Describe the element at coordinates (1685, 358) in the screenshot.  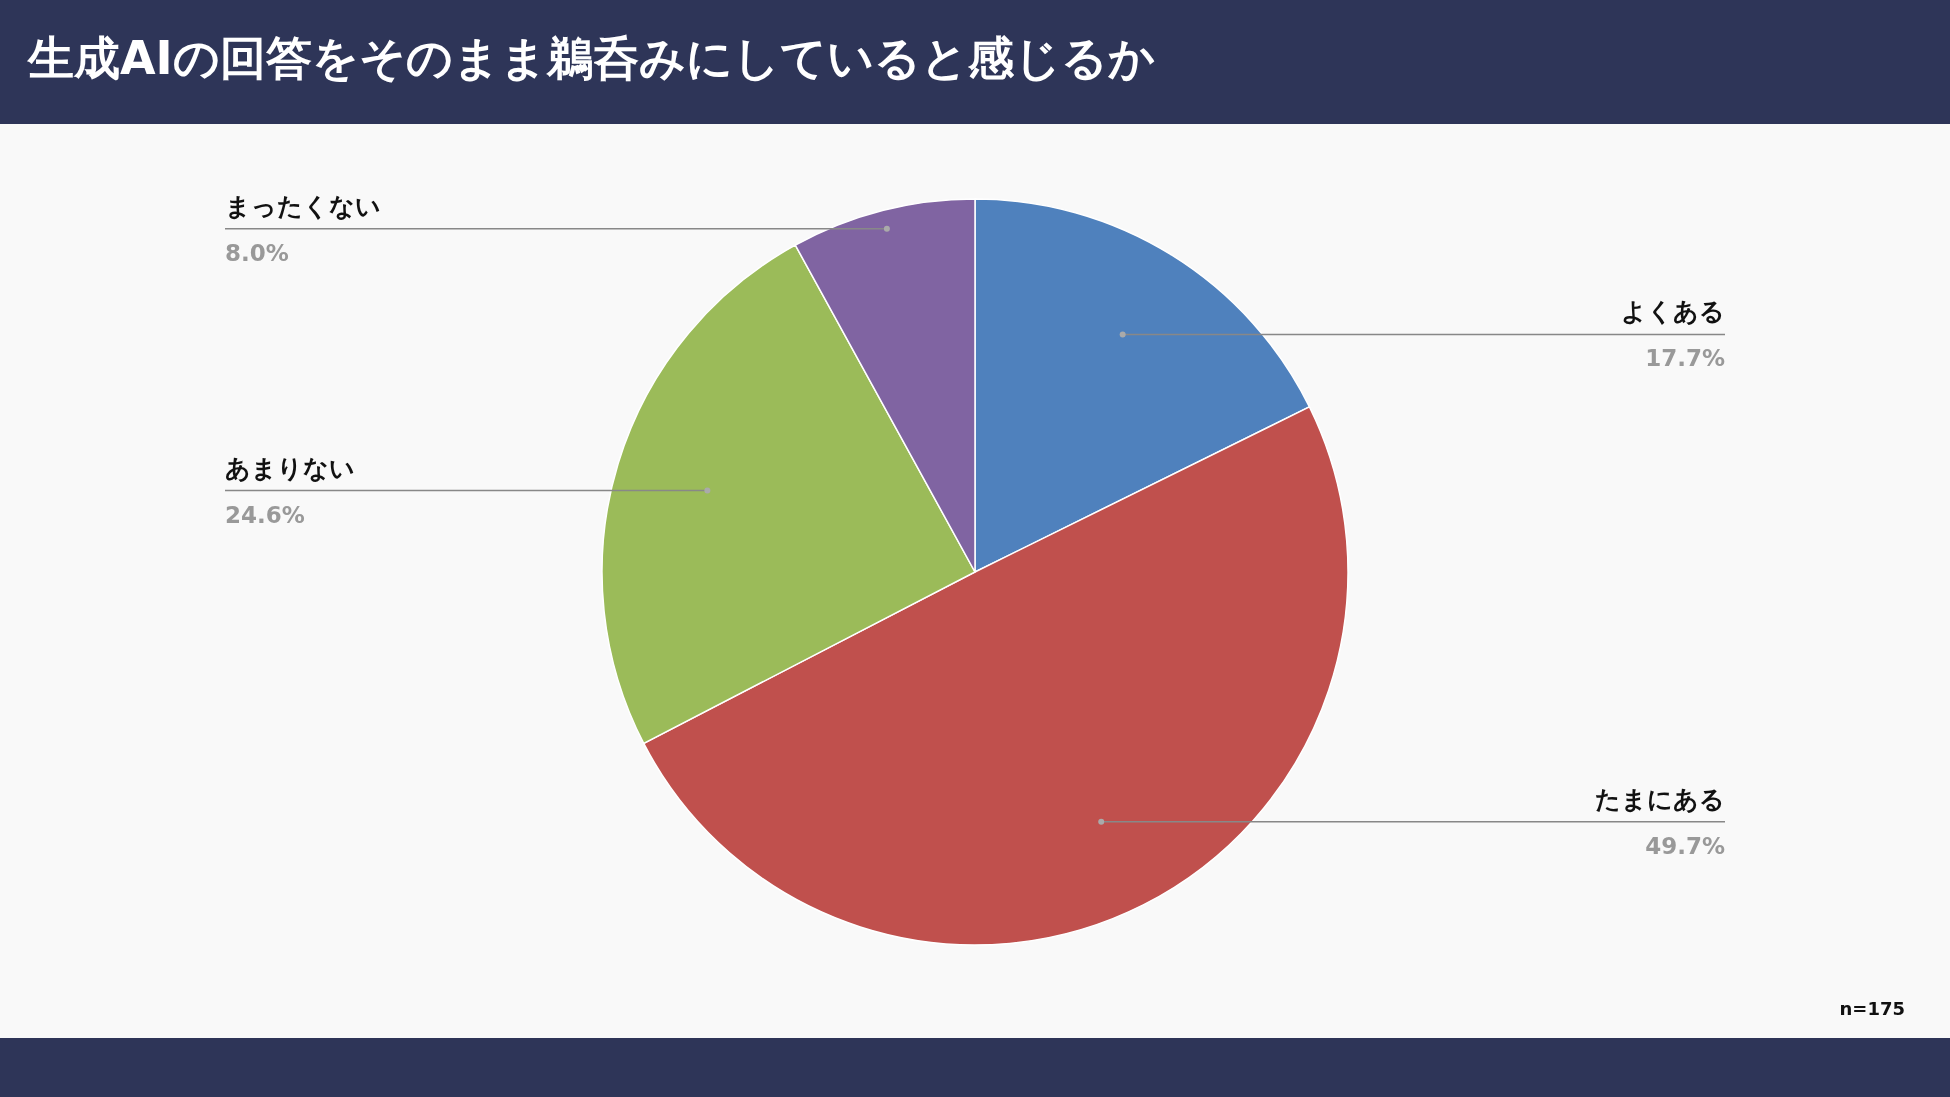
I see `data-label: 17.7%` at that location.